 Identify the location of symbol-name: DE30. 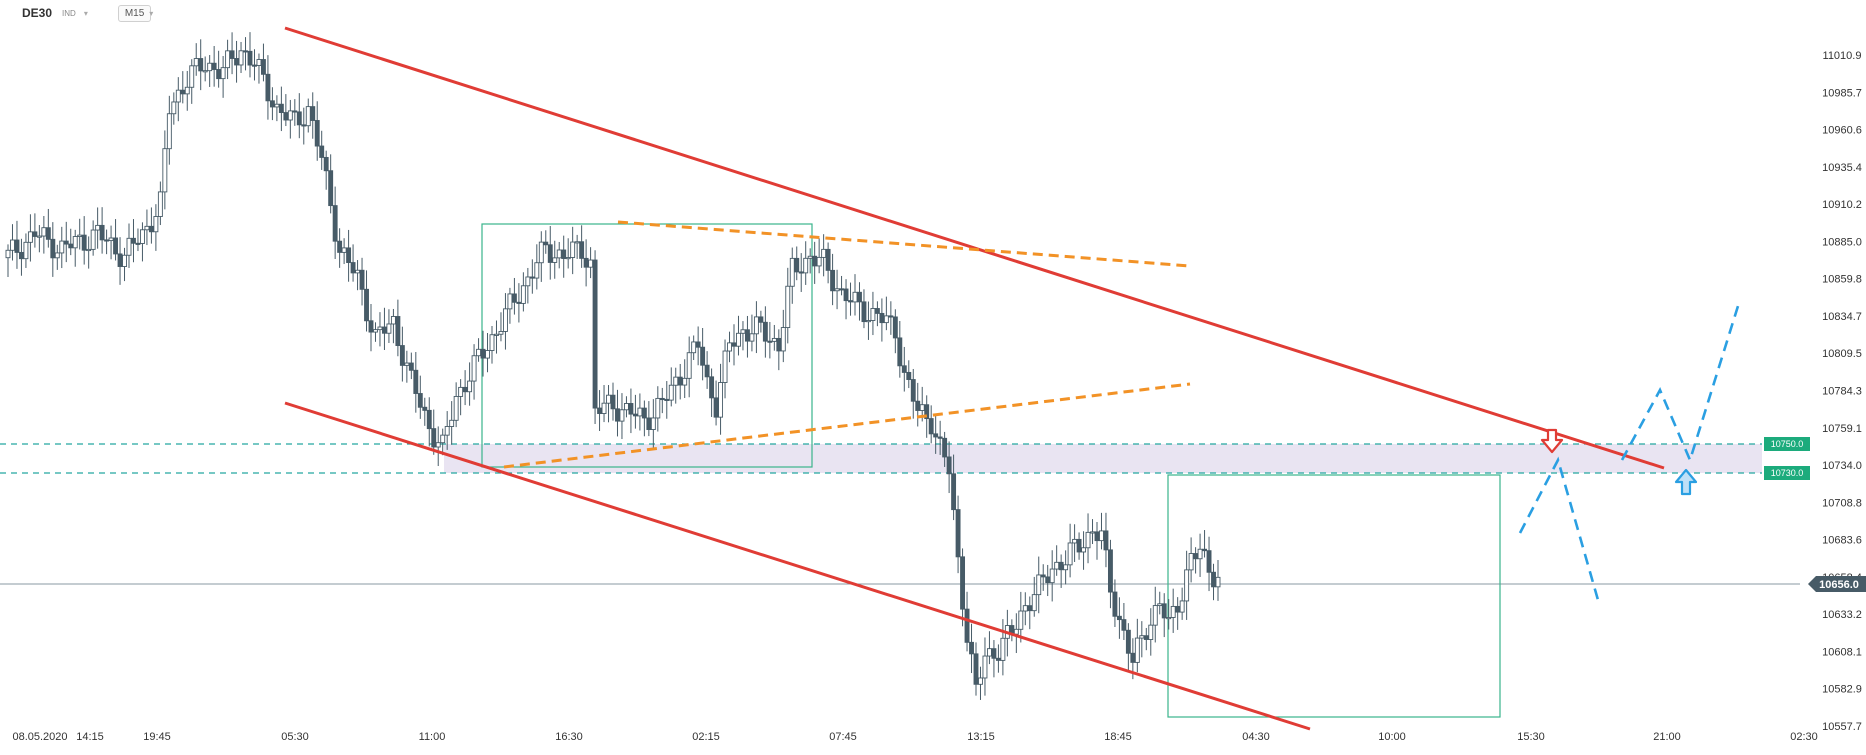
(37, 13).